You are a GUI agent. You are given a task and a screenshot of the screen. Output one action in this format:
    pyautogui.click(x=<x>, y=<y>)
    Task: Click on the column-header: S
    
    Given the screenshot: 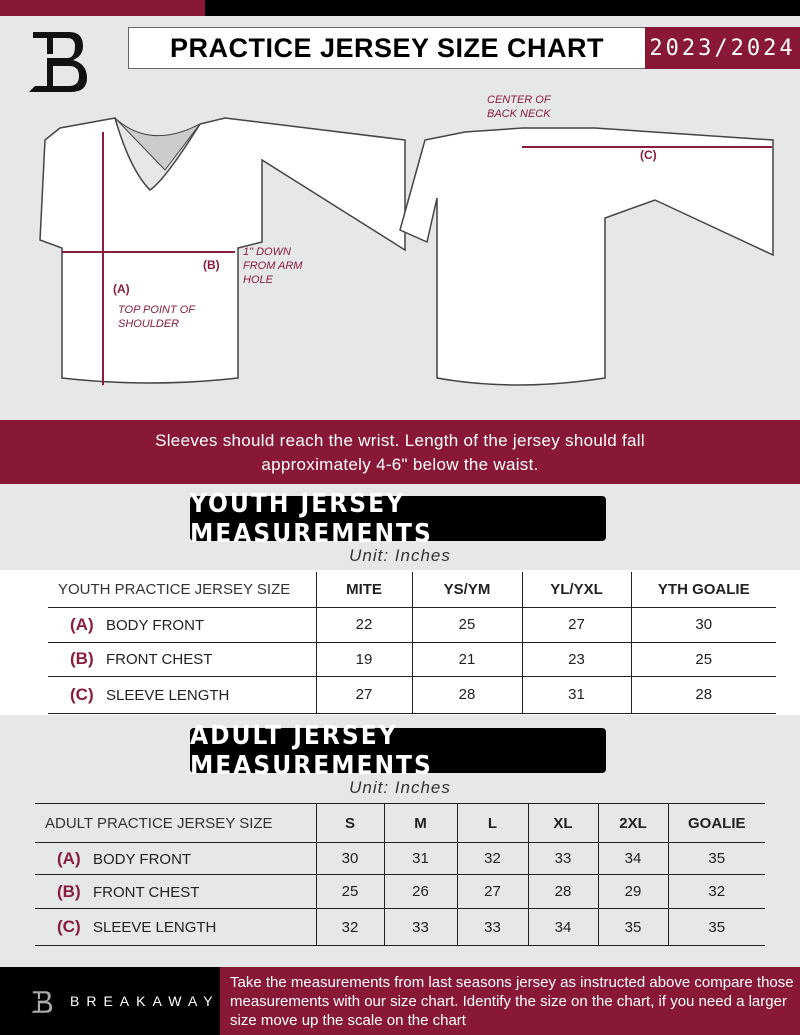 What is the action you would take?
    pyautogui.click(x=349, y=823)
    